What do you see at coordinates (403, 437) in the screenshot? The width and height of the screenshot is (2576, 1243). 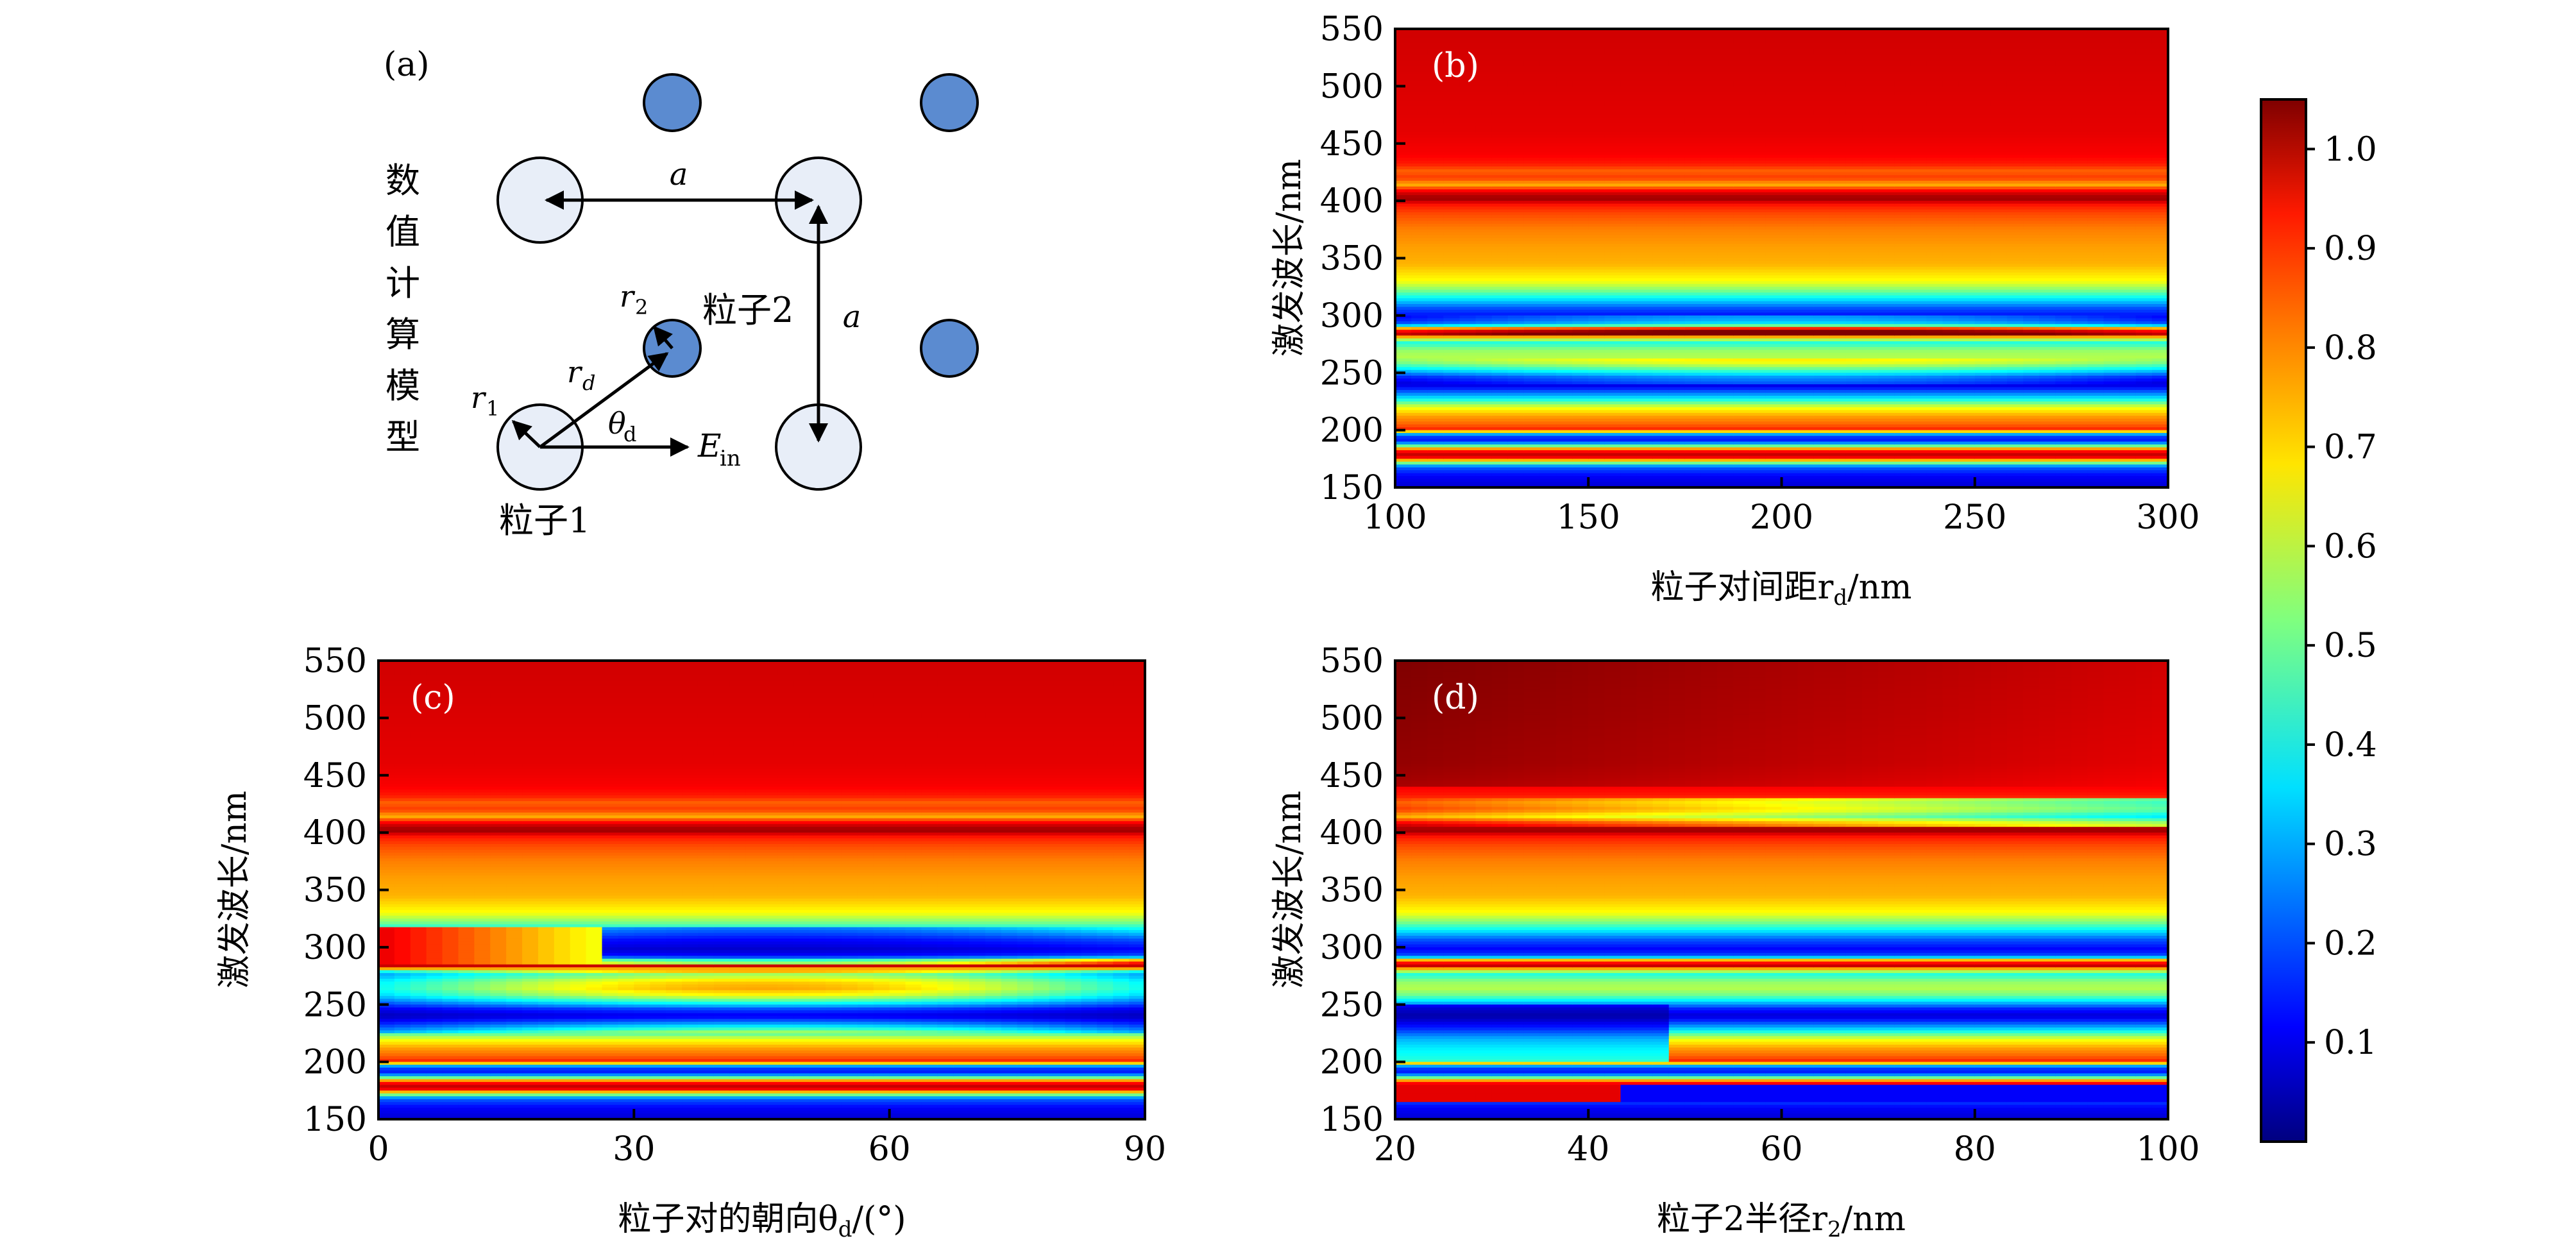 I see `side-title-char: 型` at bounding box center [403, 437].